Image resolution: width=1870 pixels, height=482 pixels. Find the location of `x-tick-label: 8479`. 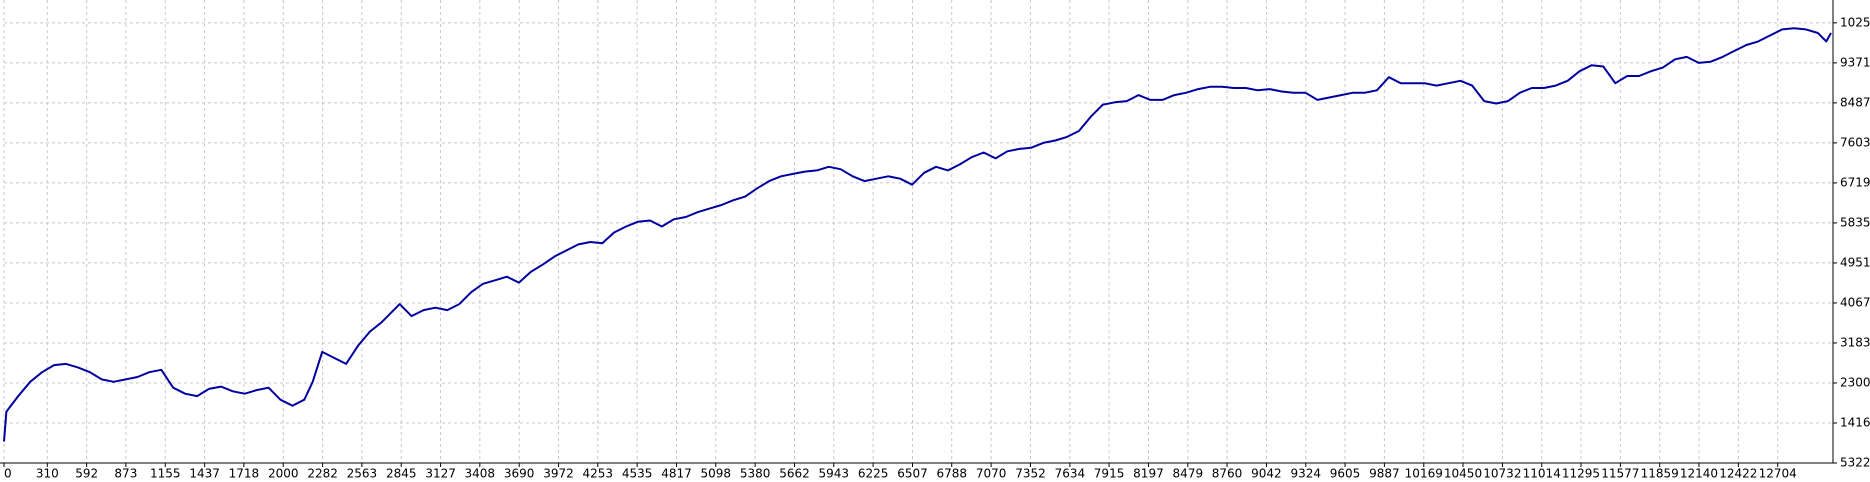

x-tick-label: 8479 is located at coordinates (1188, 474).